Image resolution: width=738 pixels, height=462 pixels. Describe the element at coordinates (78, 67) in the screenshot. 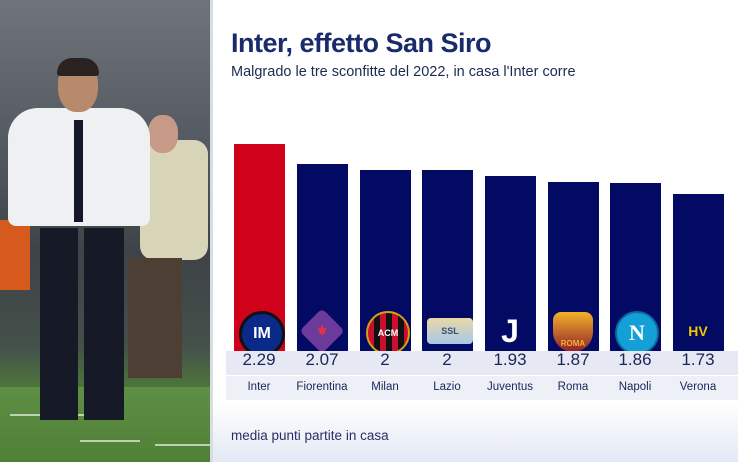

I see `coach-hair` at that location.